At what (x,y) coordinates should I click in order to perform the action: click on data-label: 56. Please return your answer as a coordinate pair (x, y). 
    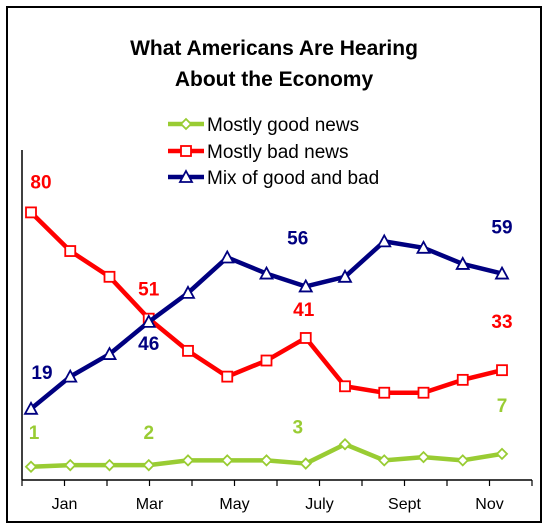
    Looking at the image, I should click on (297, 238).